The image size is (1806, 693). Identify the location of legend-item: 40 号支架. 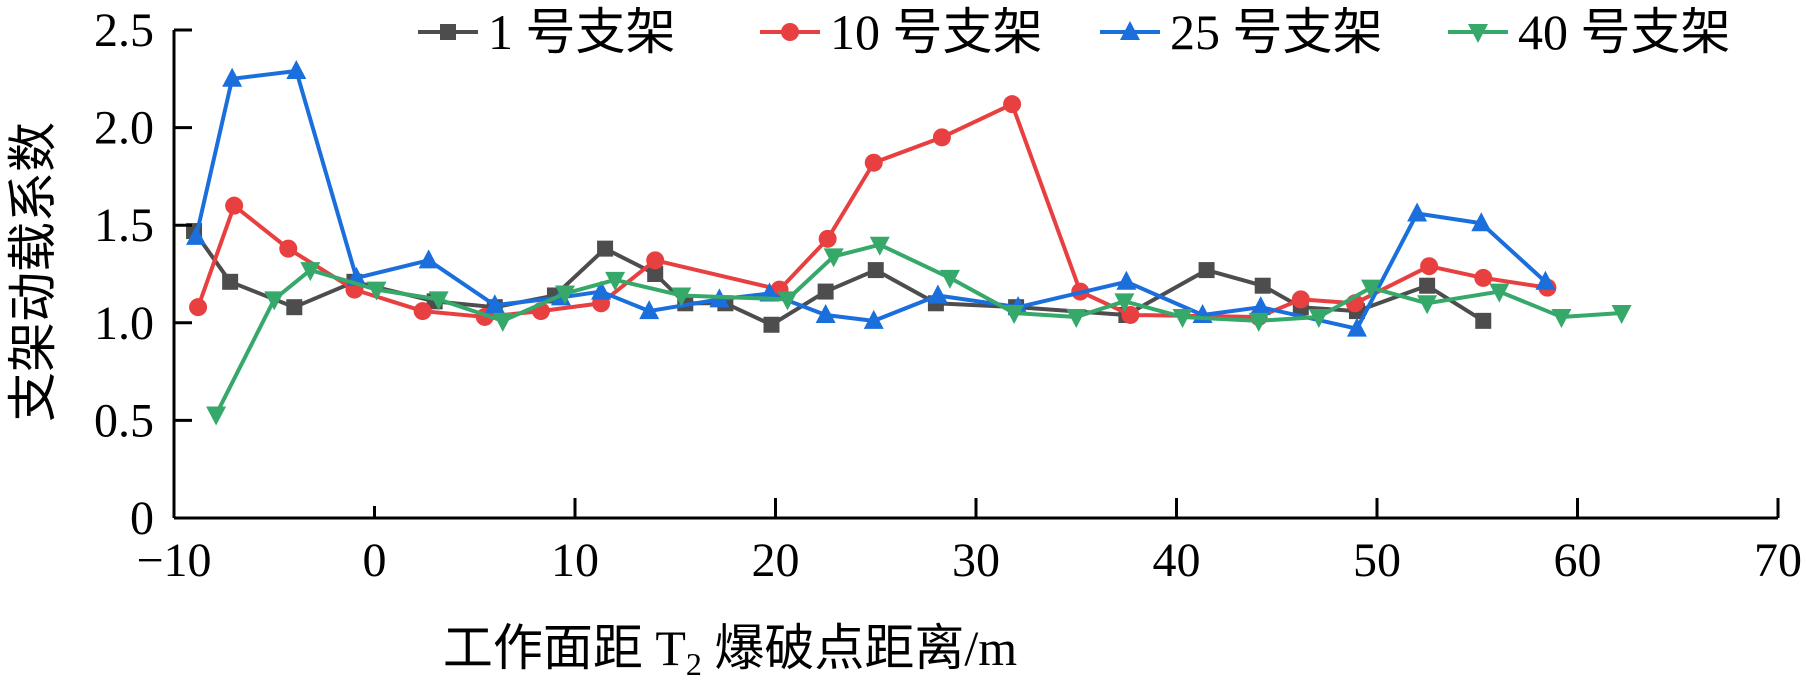
(1589, 32).